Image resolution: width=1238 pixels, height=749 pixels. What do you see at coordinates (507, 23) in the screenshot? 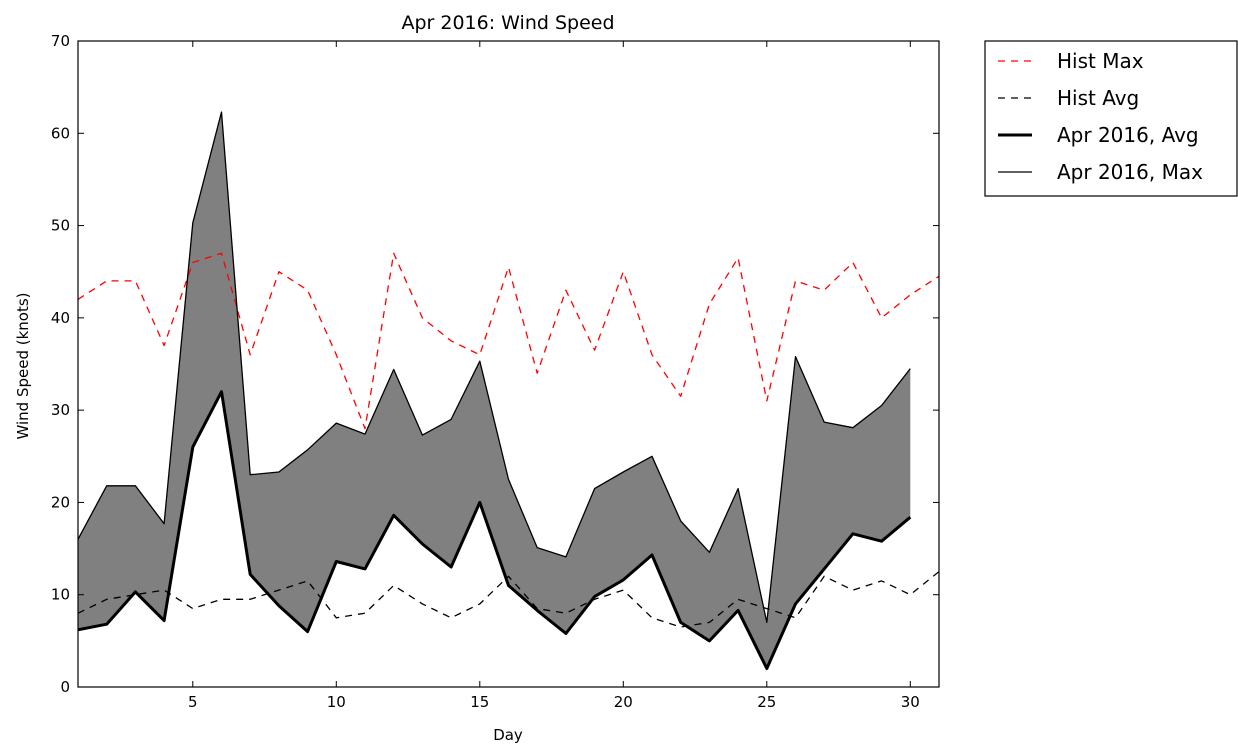
I see `chart-title: Apr 2016: Wind Speed` at bounding box center [507, 23].